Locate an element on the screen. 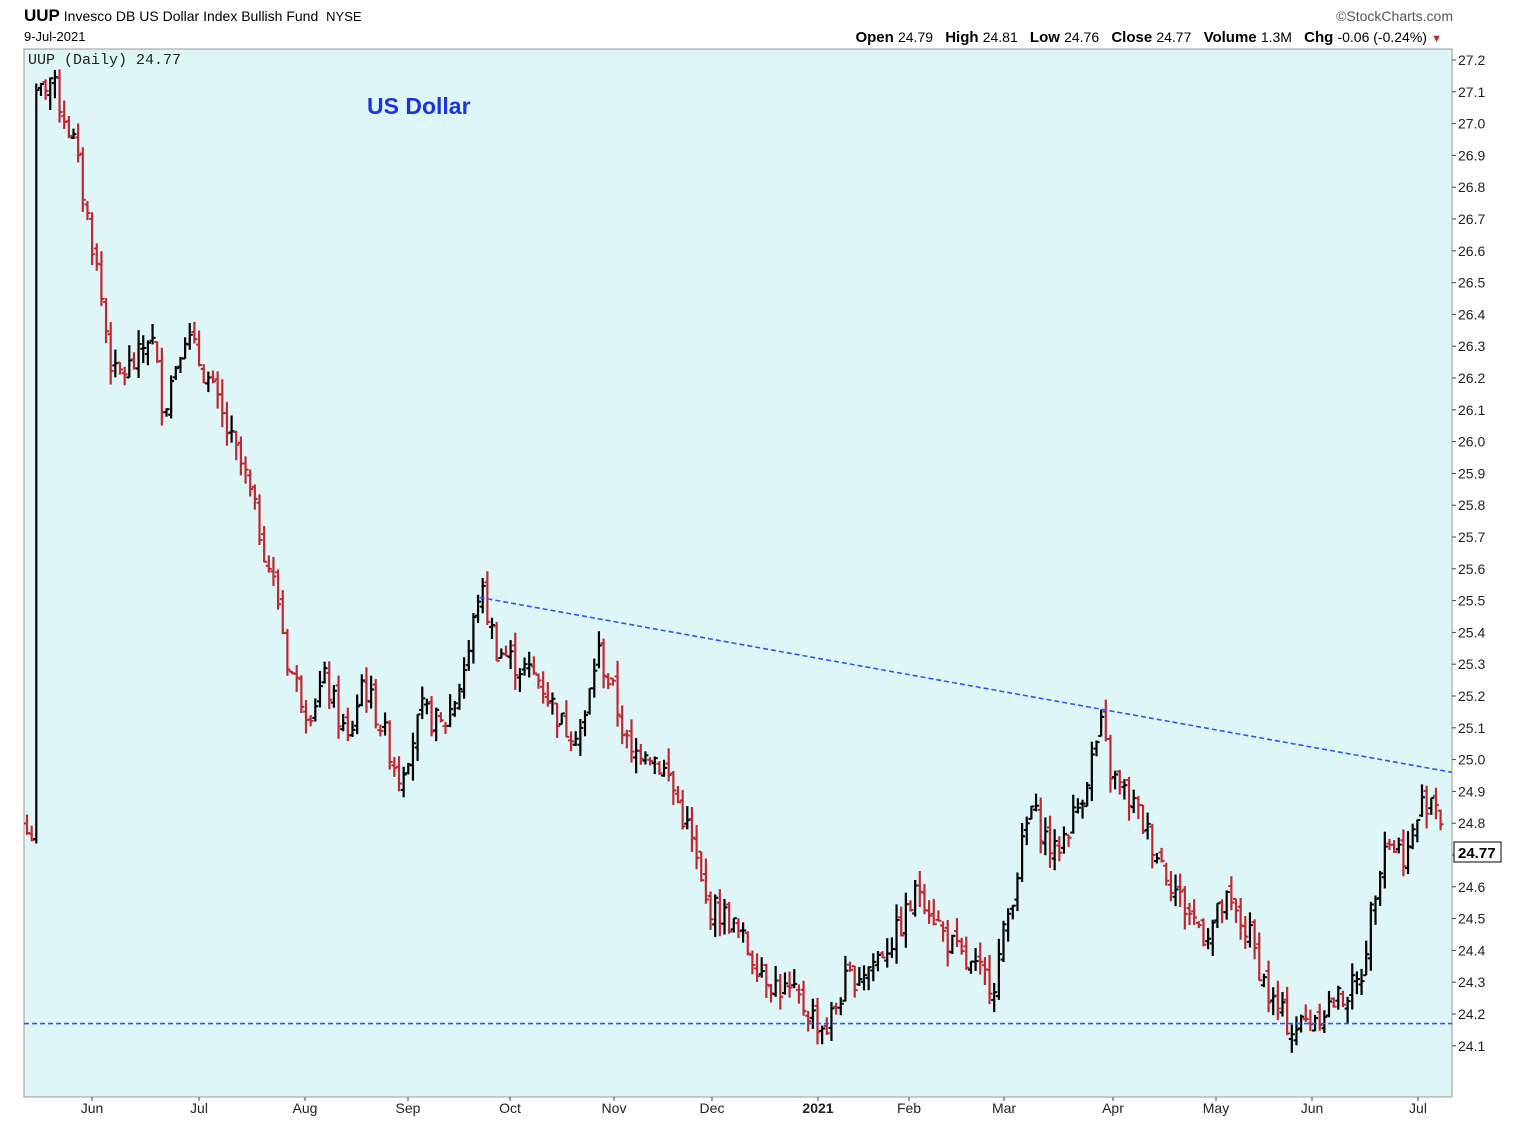 Image resolution: width=1528 pixels, height=1132 pixels. ticker-symbol: UUP is located at coordinates (42, 15).